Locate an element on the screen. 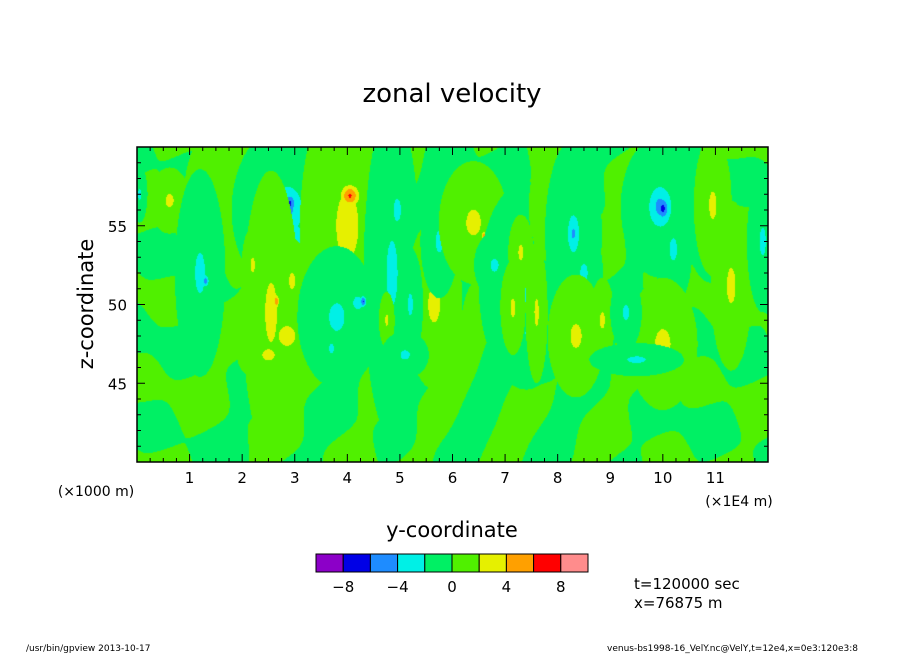  y-tick-labels: 45 50 55 is located at coordinates (117, 306).